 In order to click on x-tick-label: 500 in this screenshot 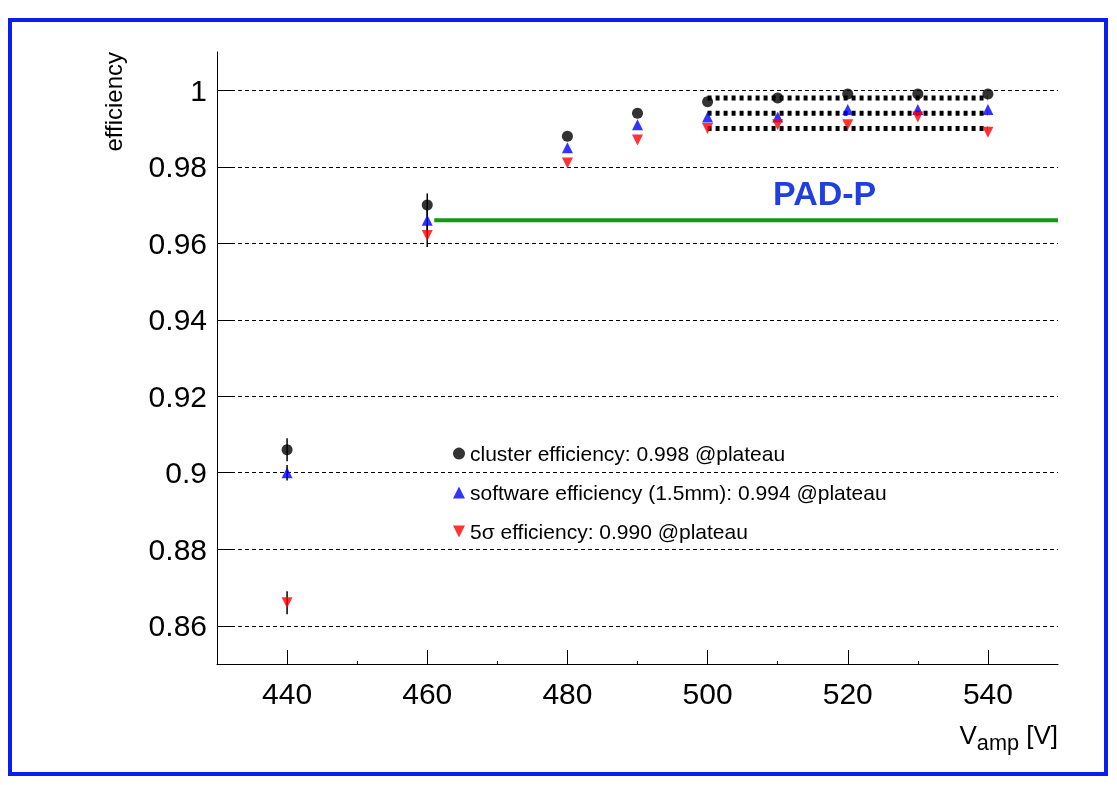, I will do `click(707, 693)`.